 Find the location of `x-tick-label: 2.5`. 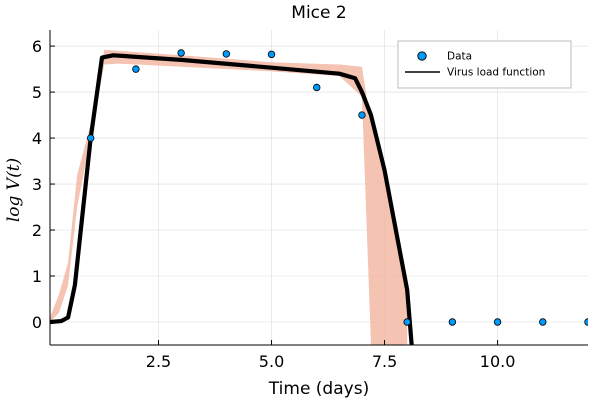

x-tick-label: 2.5 is located at coordinates (158, 361).